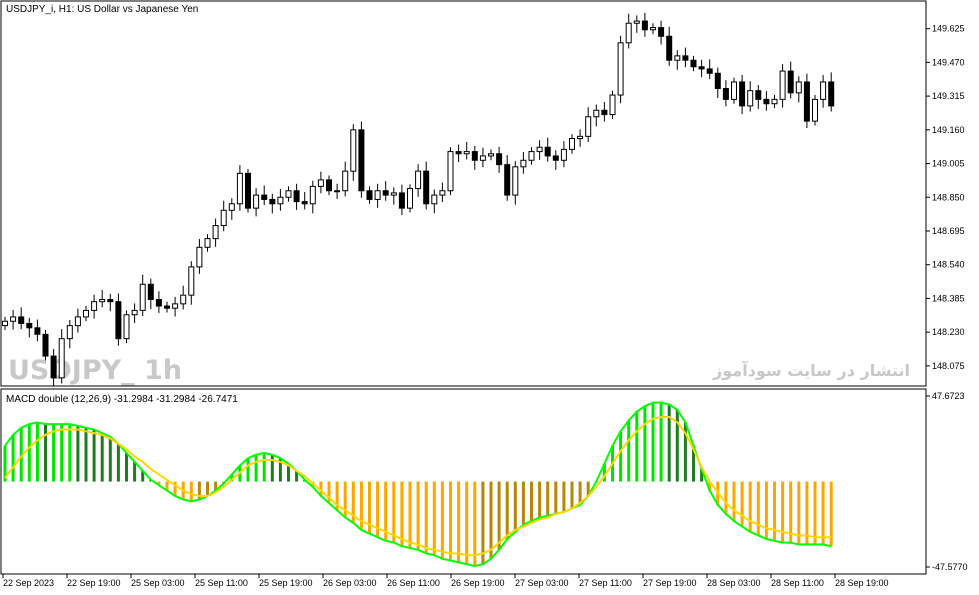 The width and height of the screenshot is (979, 595). What do you see at coordinates (542, 583) in the screenshot?
I see `time-tick-label: 27 Sep 03:00` at bounding box center [542, 583].